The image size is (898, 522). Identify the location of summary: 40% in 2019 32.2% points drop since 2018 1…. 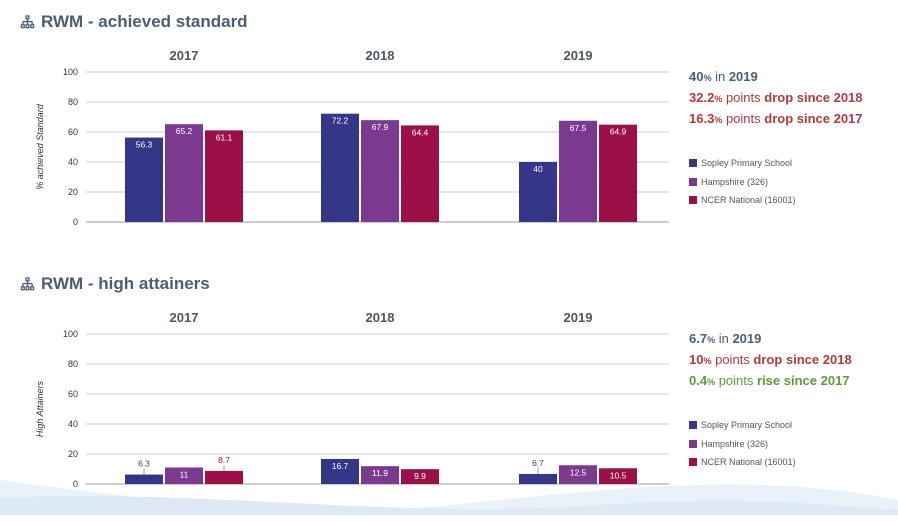
(791, 97).